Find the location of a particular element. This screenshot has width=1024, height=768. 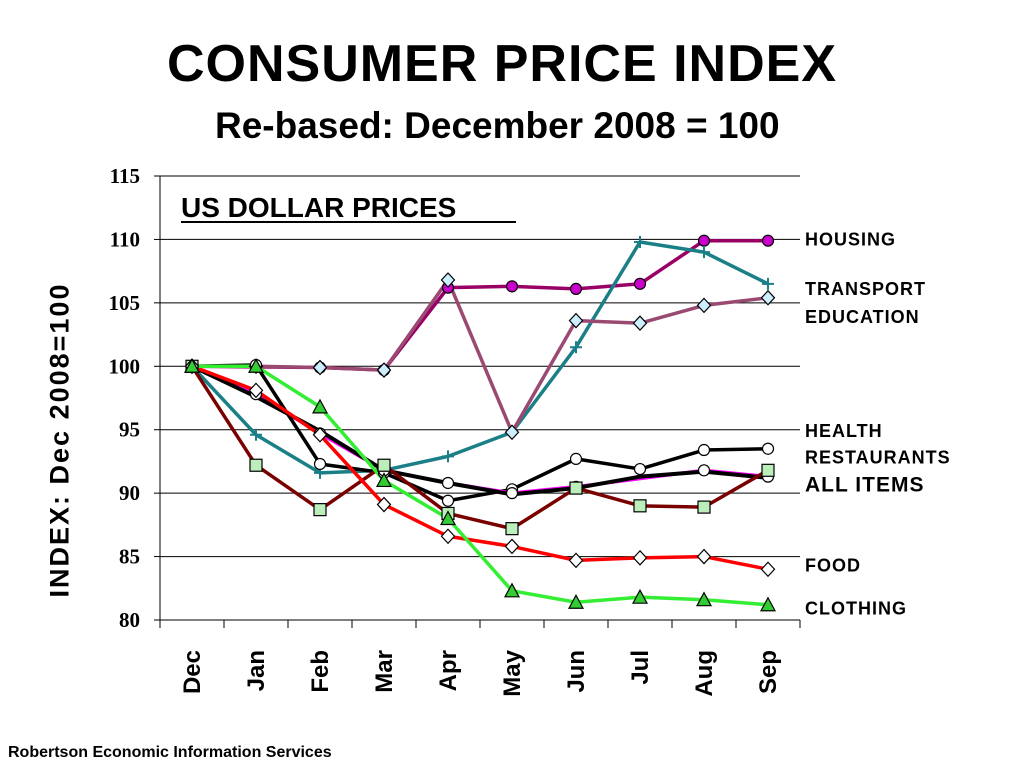

y-tick-label: 90 is located at coordinates (129, 493).